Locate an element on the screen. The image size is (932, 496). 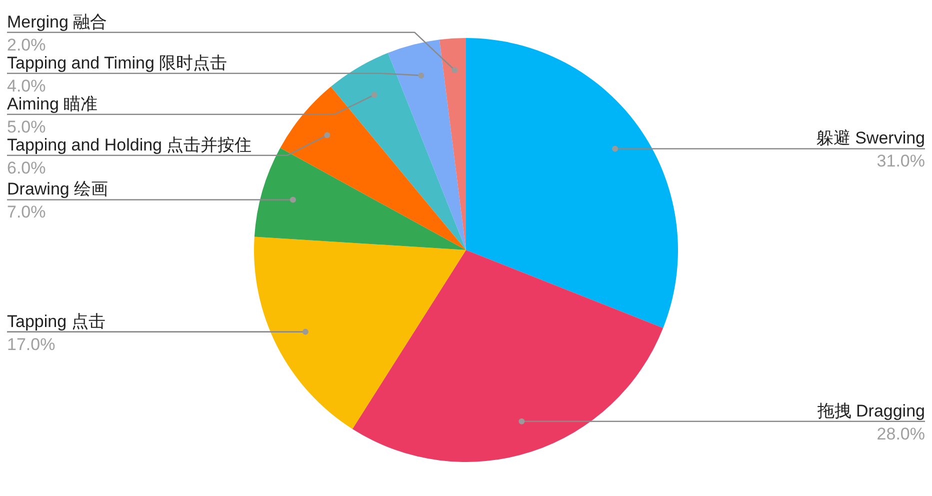
data-label: 7.0% is located at coordinates (26, 212).